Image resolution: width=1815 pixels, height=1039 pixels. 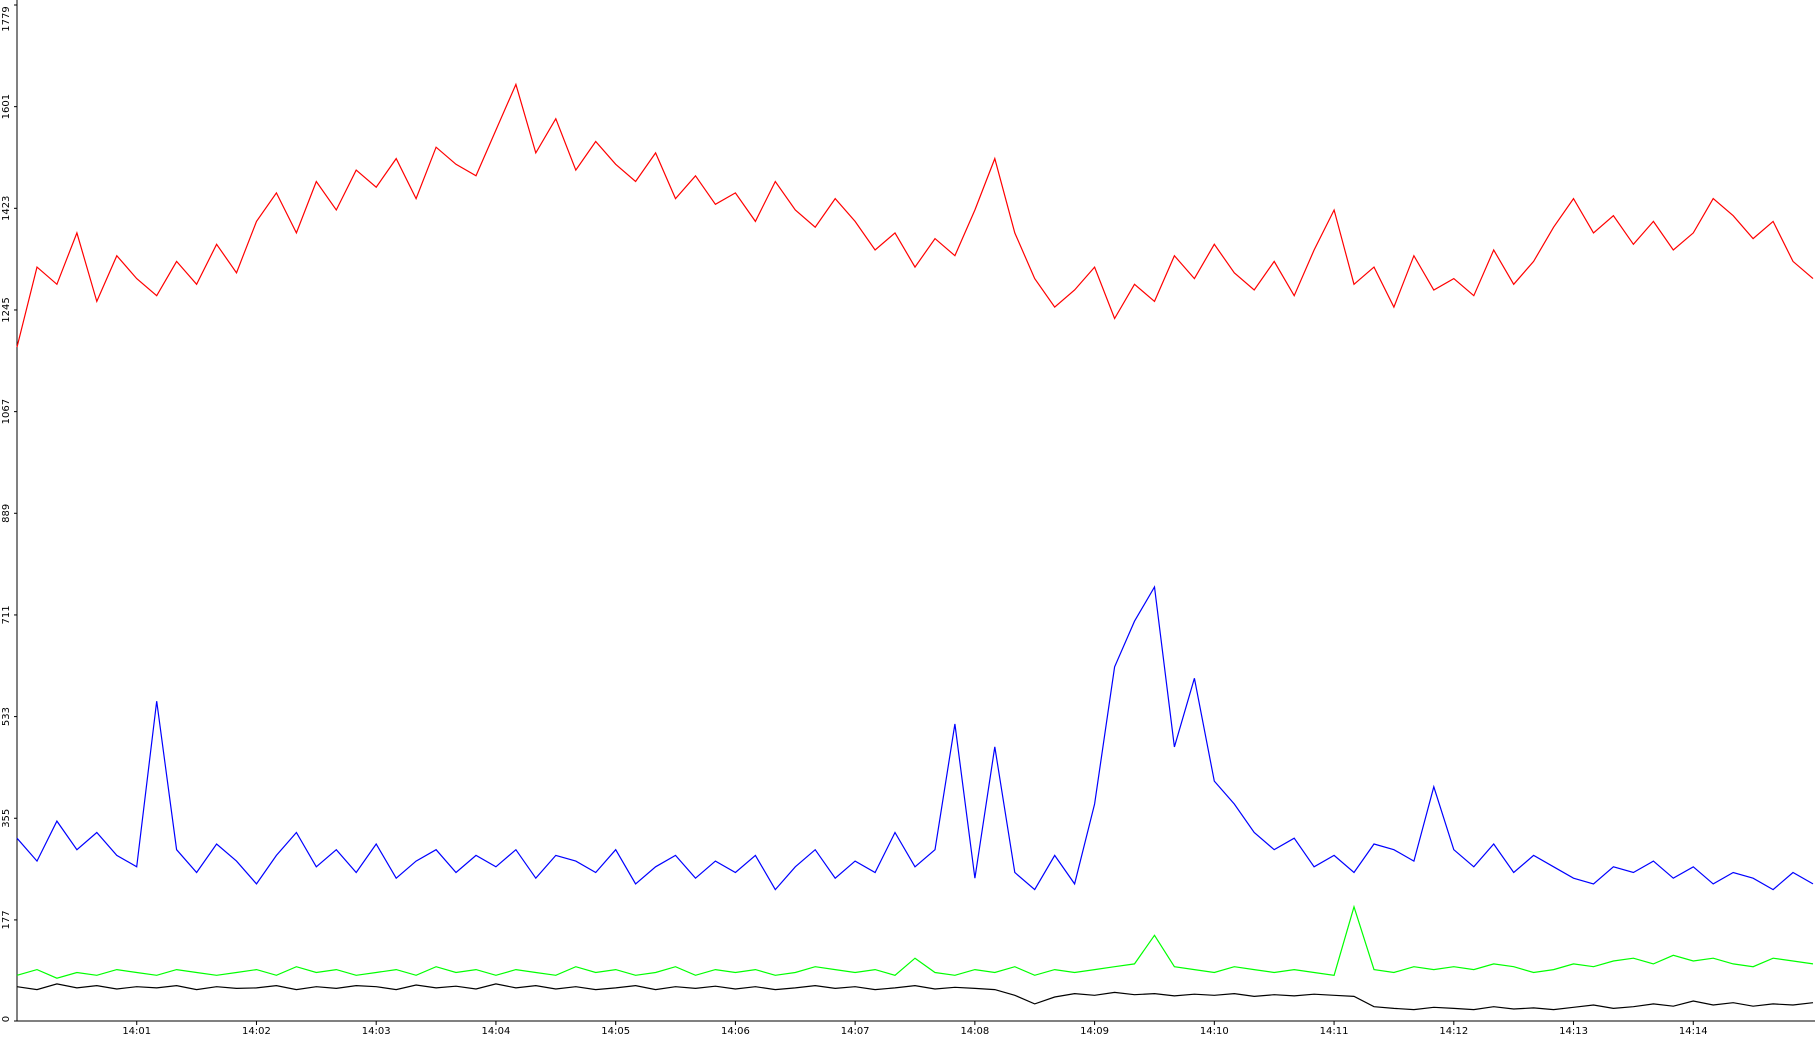 I want to click on x-tick-label: 14:07, so click(x=855, y=1031).